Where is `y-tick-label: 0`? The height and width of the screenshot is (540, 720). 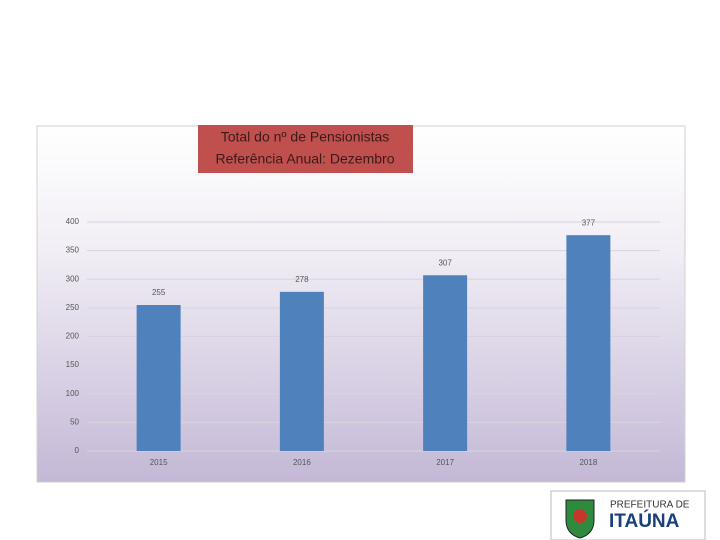
y-tick-label: 0 is located at coordinates (77, 450).